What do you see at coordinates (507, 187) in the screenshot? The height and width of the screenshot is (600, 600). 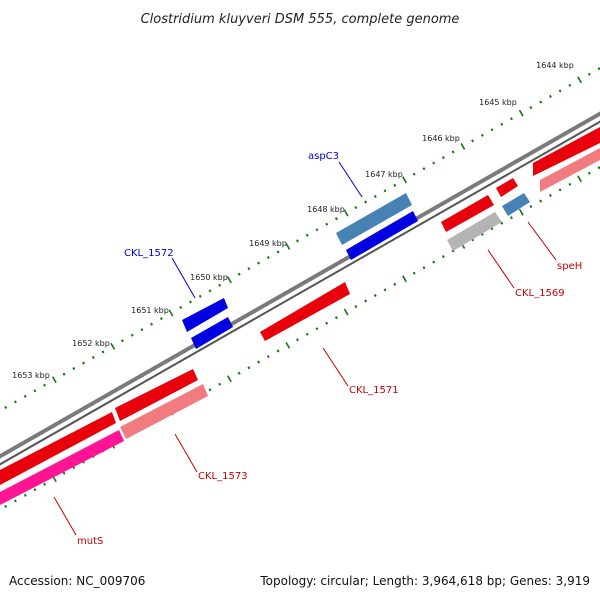 I see `gene-speH-red` at bounding box center [507, 187].